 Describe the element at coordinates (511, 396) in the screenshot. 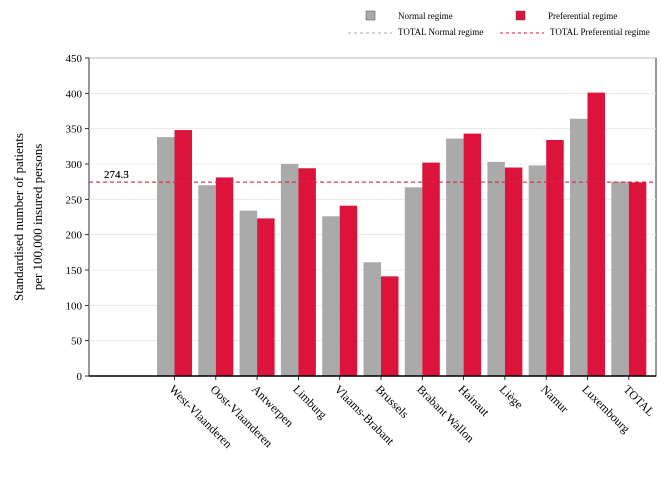

I see `x-tick-label: Liège` at that location.